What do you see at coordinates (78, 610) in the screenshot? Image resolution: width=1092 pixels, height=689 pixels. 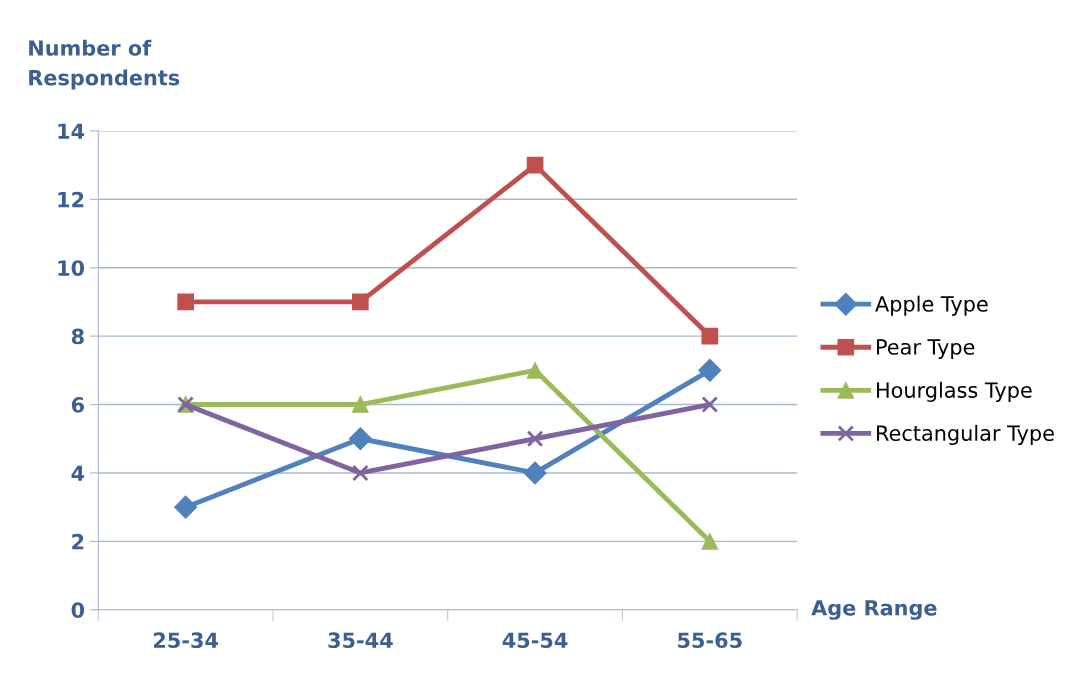 I see `y-tick-label: 0` at bounding box center [78, 610].